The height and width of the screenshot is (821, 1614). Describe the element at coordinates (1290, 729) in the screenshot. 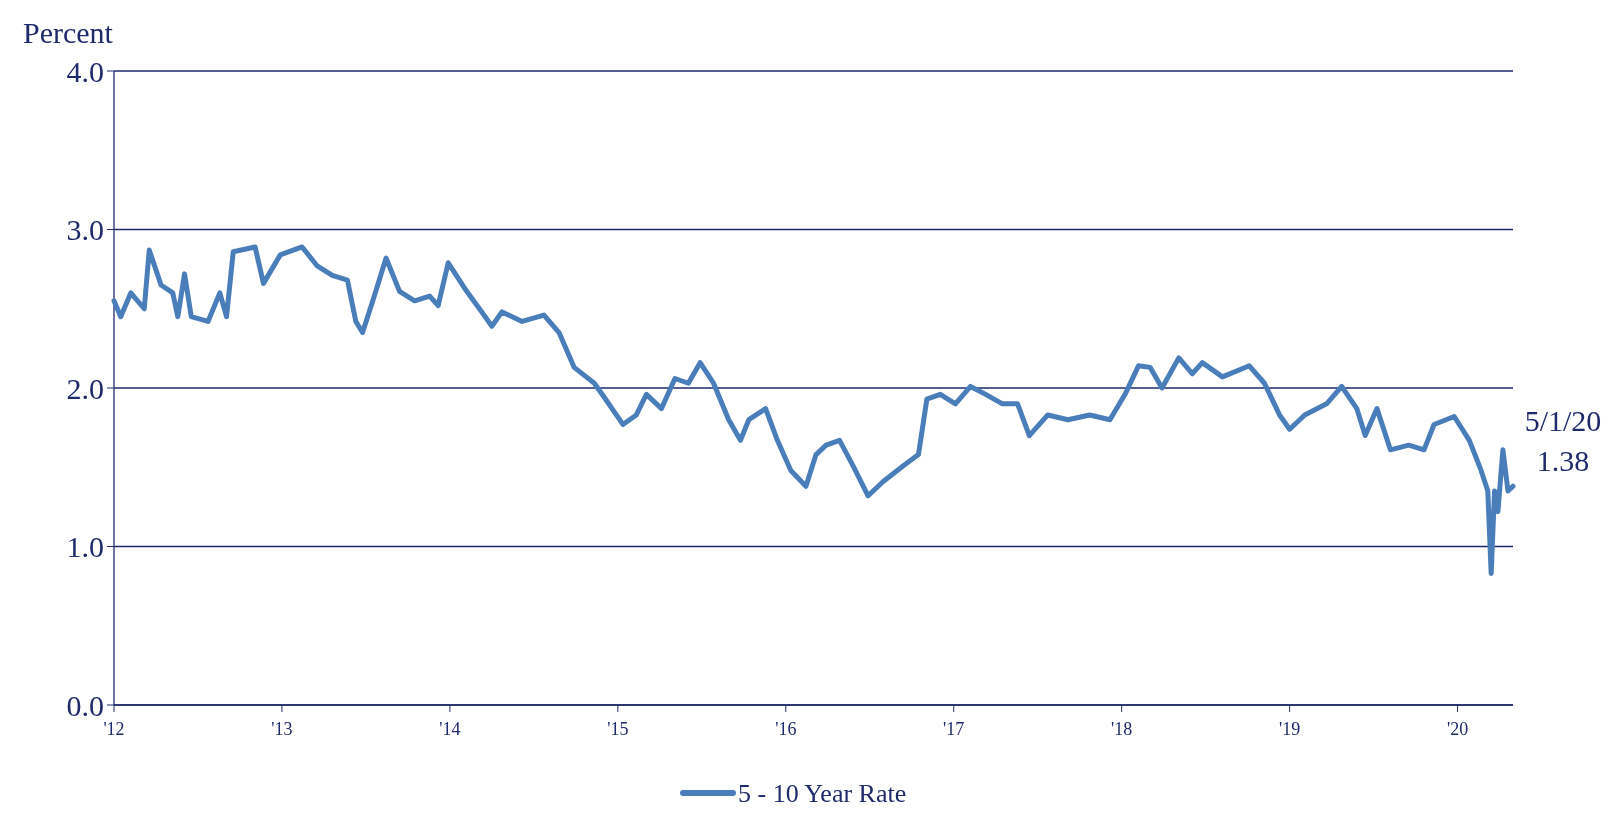

I see `x-tick-label: '19` at that location.